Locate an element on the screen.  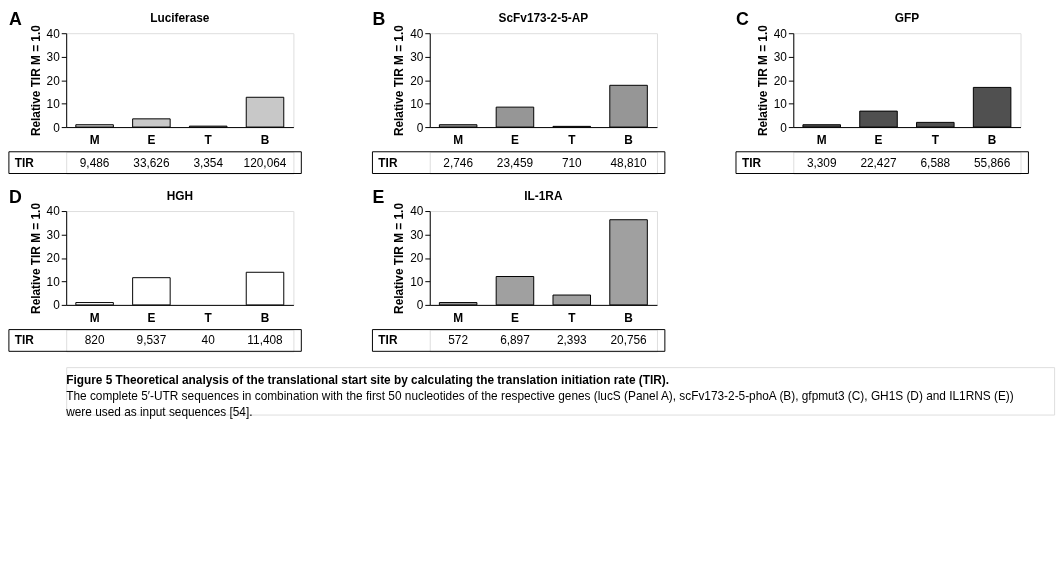
text: 22,427 is located at coordinates (878, 162).